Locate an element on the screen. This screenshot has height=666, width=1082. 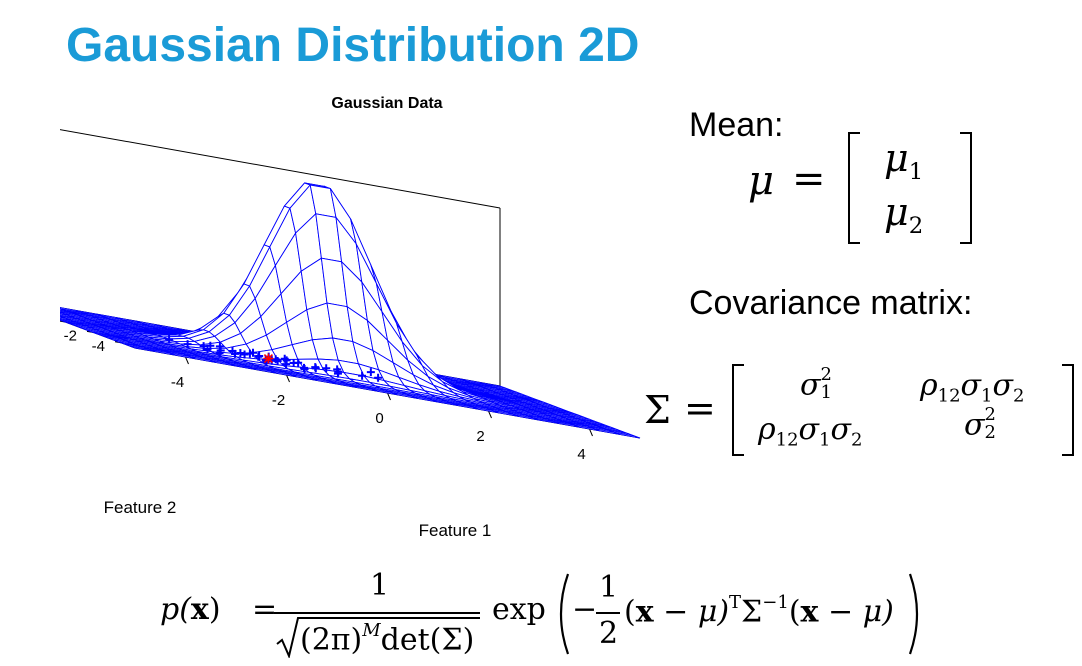
density-fraction: 1 (2π)Mdet(Σ) is located at coordinates (378, 612).